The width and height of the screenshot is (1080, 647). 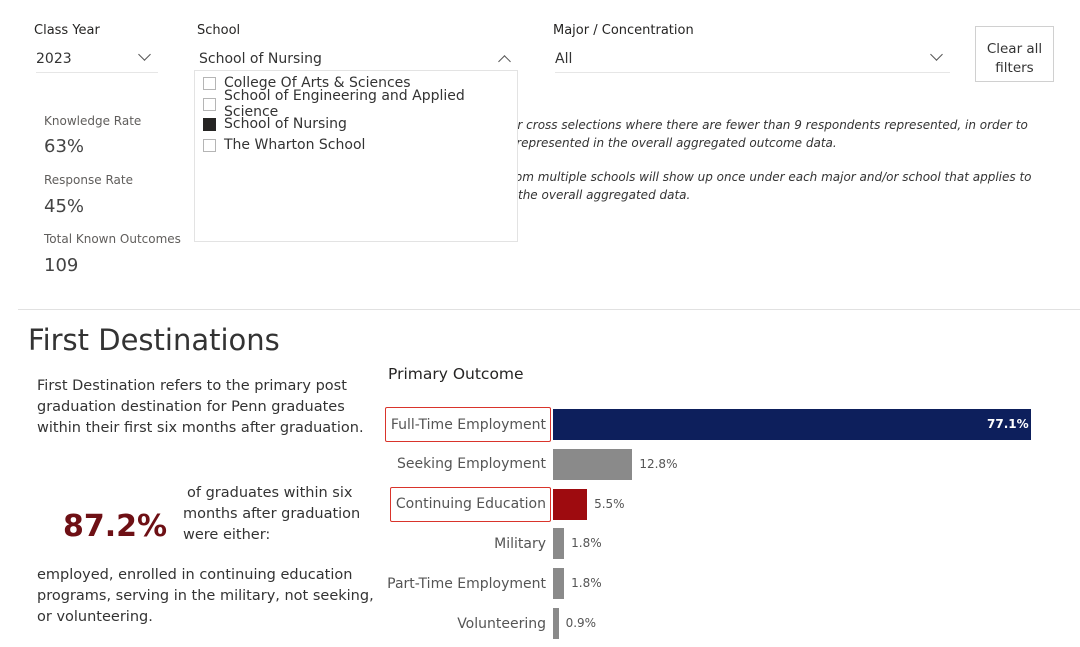 What do you see at coordinates (658, 463) in the screenshot?
I see `data-label-seeking-employment: 12.8%` at bounding box center [658, 463].